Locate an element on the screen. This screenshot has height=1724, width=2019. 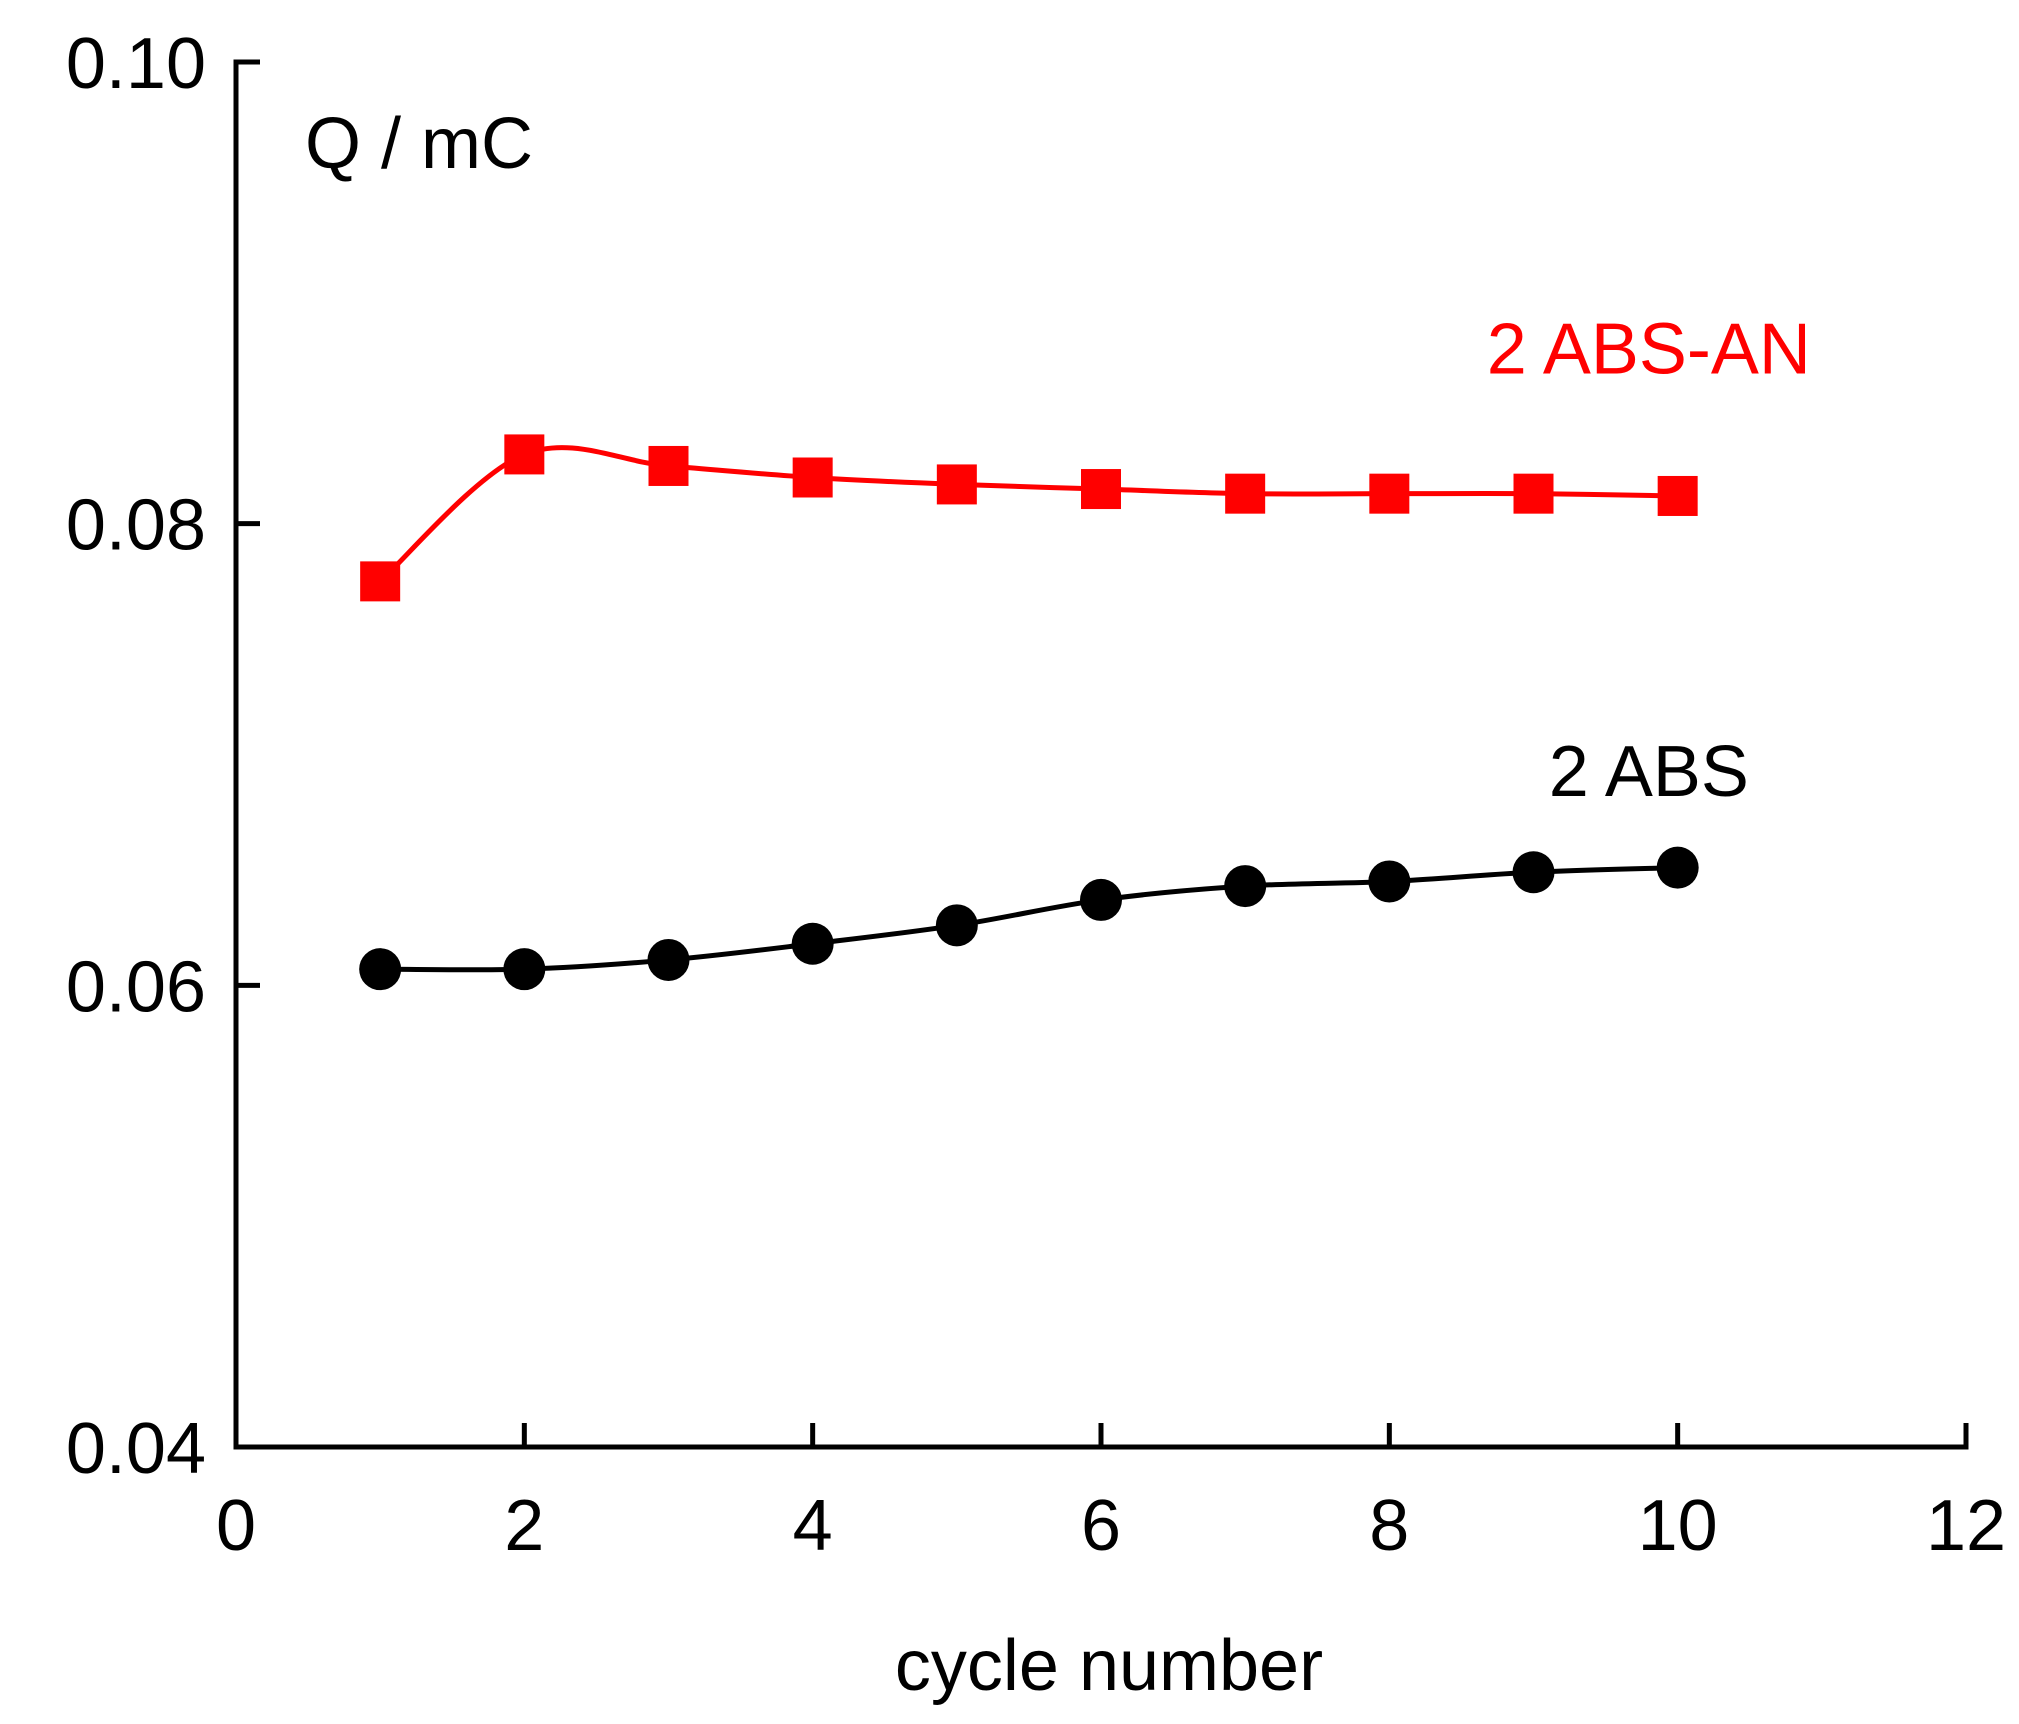
x-tick-label: 10 is located at coordinates (1678, 1526).